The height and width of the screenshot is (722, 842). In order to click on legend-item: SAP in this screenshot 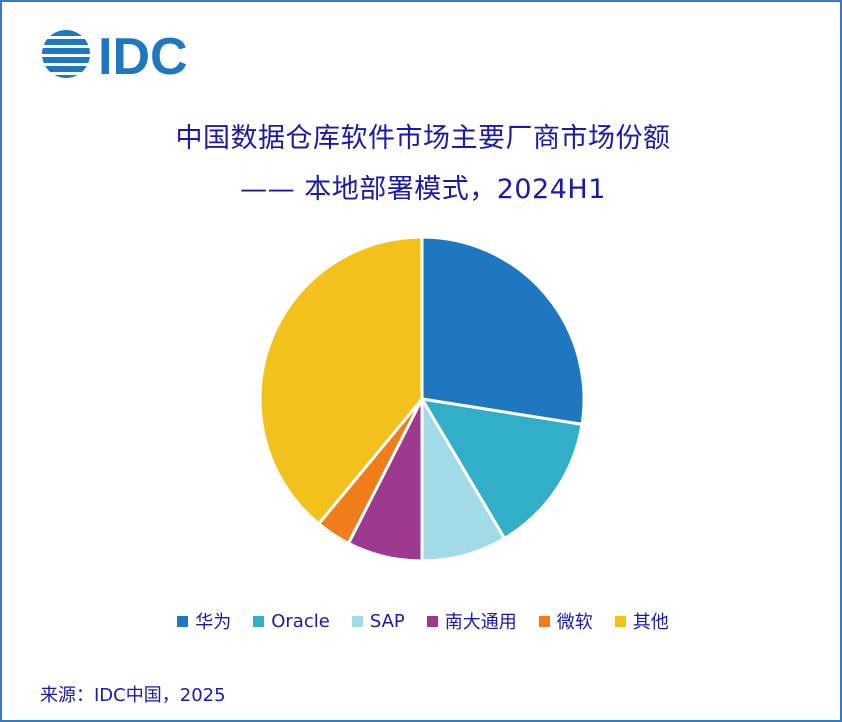, I will do `click(378, 621)`.